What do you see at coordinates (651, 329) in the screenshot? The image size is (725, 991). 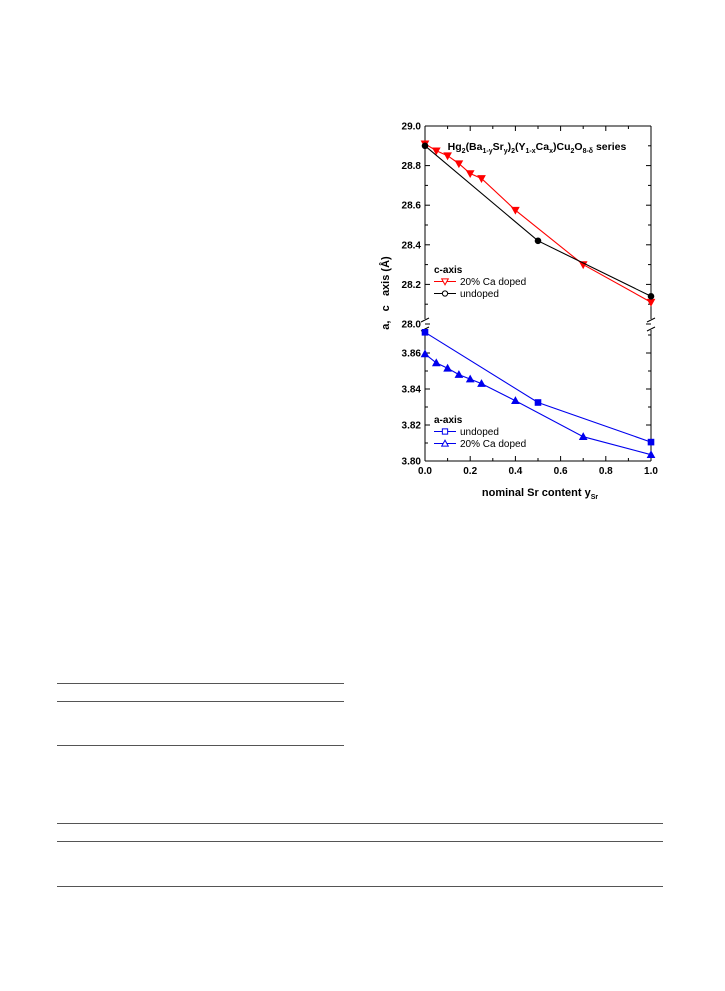 I see `axis-break-mark-1-b` at bounding box center [651, 329].